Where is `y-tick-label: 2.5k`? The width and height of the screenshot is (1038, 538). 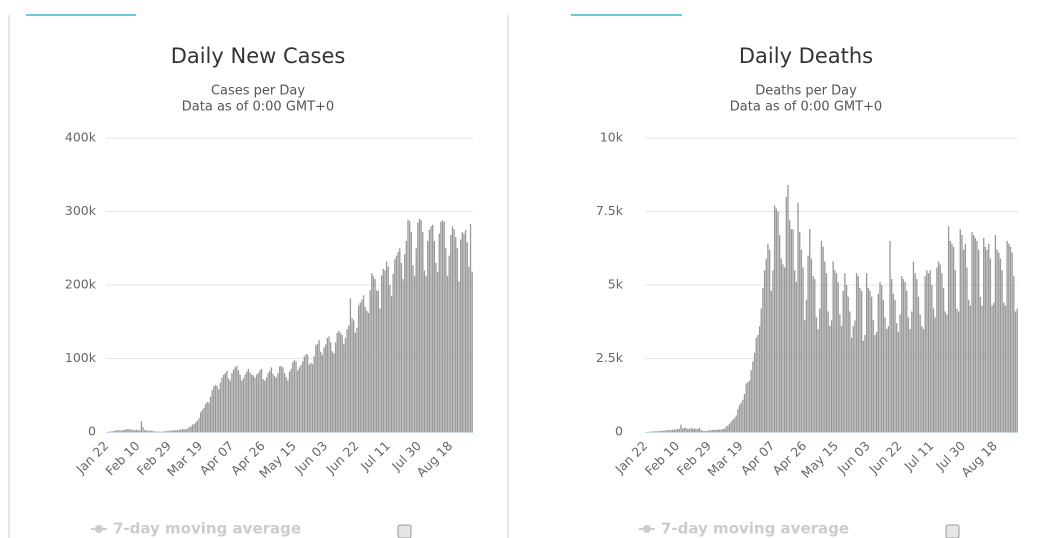 y-tick-label: 2.5k is located at coordinates (610, 357).